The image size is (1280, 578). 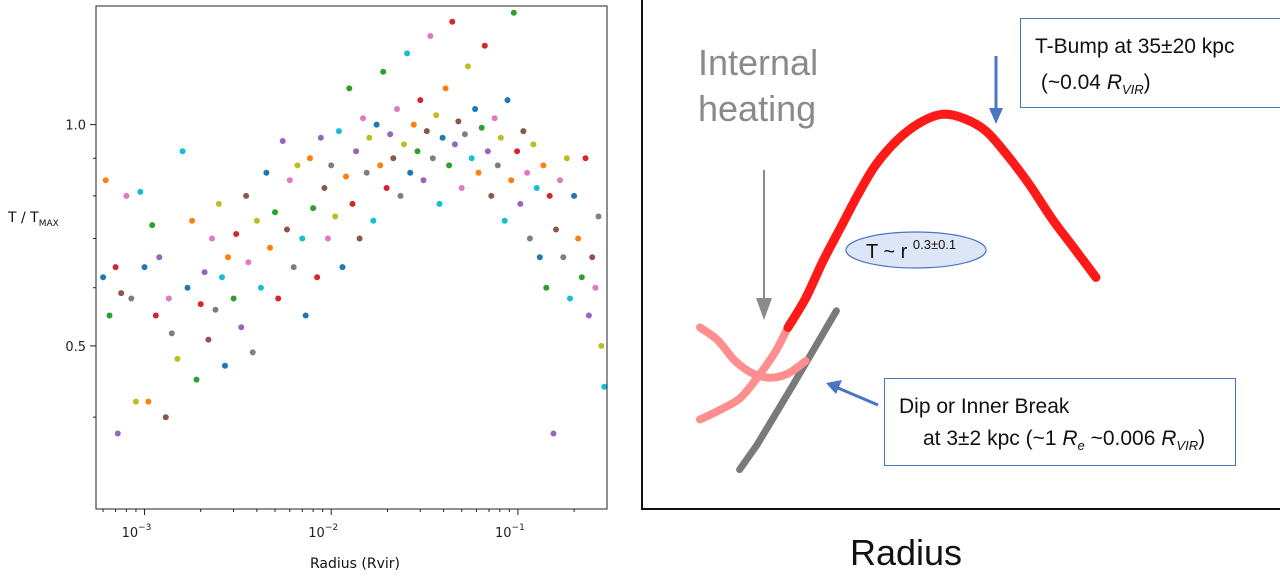 What do you see at coordinates (996, 116) in the screenshot?
I see `bump-arrow-head` at bounding box center [996, 116].